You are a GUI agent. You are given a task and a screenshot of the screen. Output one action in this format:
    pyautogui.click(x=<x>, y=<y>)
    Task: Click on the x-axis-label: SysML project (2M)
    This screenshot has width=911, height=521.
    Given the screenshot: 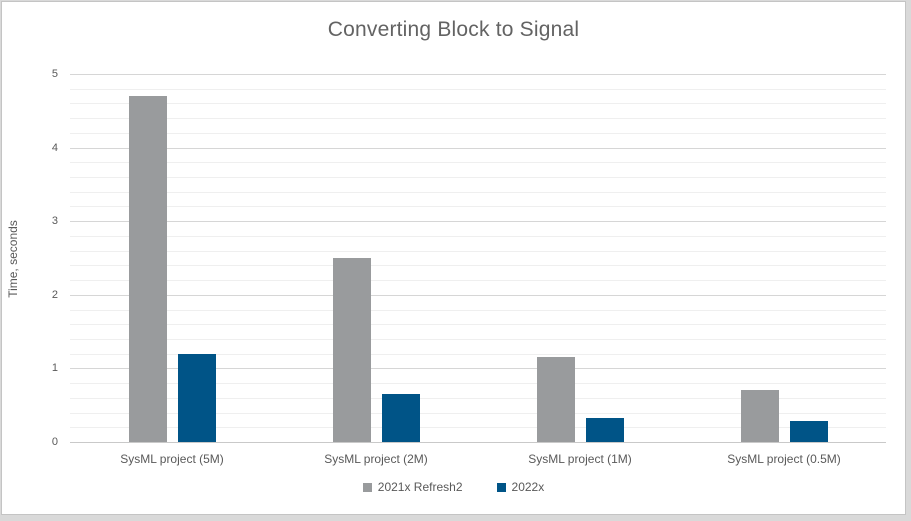 What is the action you would take?
    pyautogui.click(x=376, y=459)
    